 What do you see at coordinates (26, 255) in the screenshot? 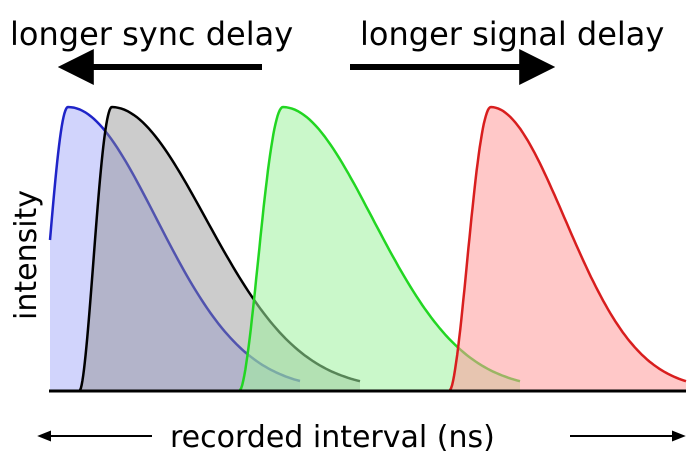
I see `y-axis-label: intensity` at bounding box center [26, 255].